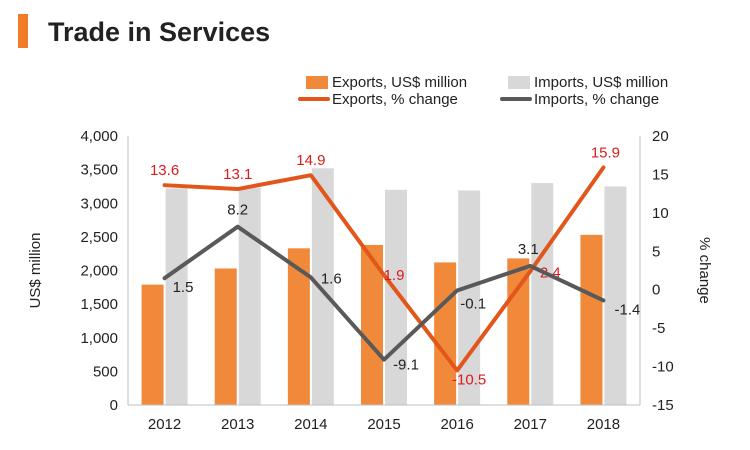 The image size is (750, 450). I want to click on exports-bar-2015, so click(372, 324).